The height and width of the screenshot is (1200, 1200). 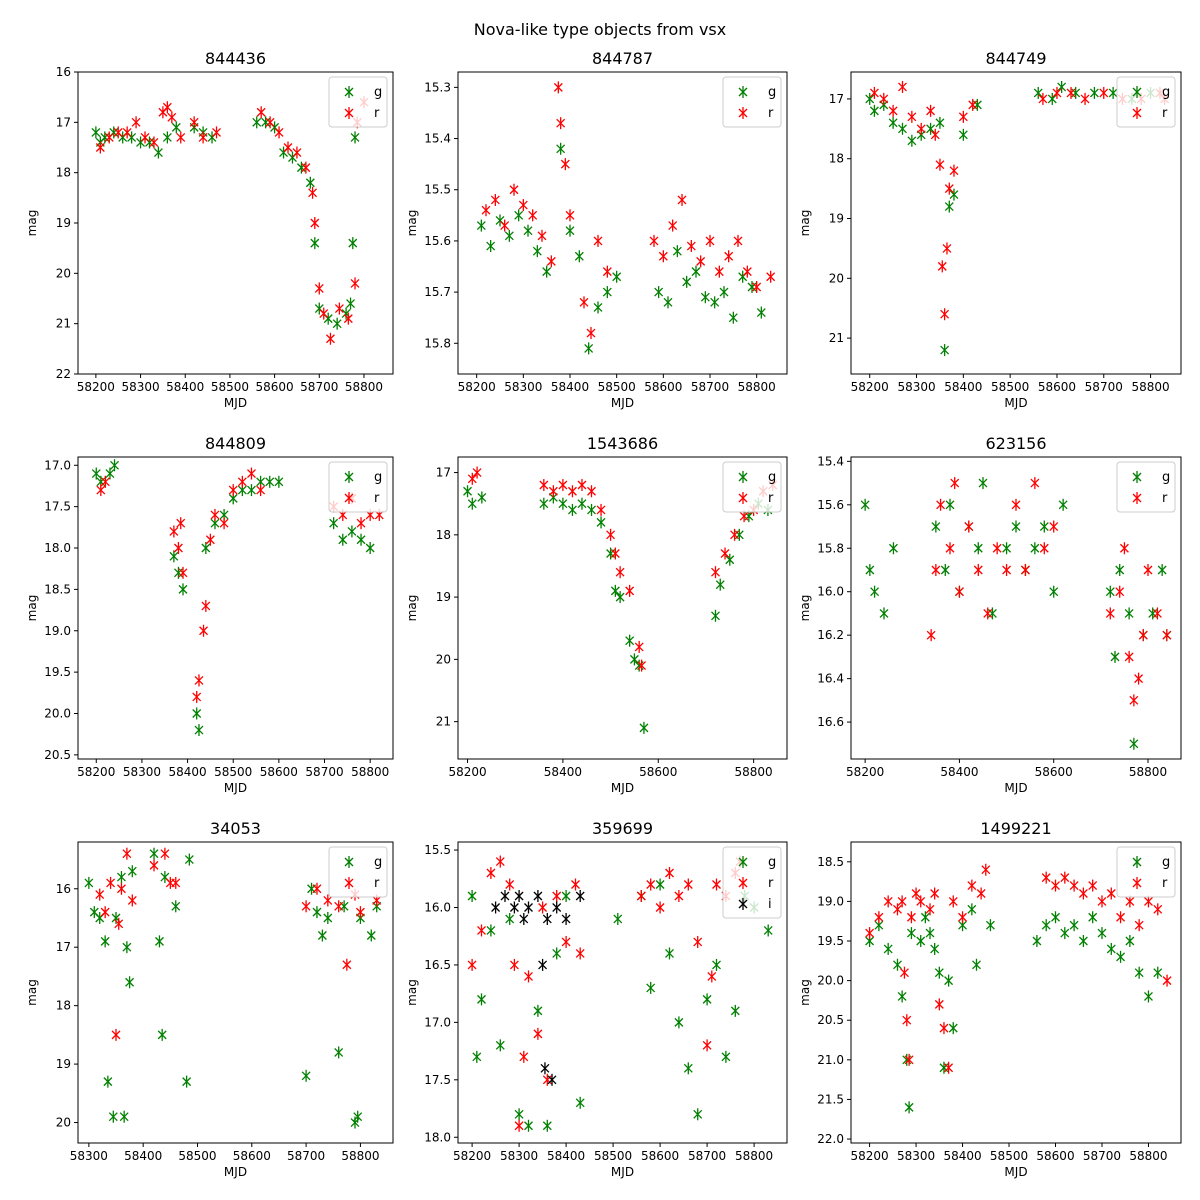 I want to click on y-tick-label: 17.0, so click(x=57, y=465).